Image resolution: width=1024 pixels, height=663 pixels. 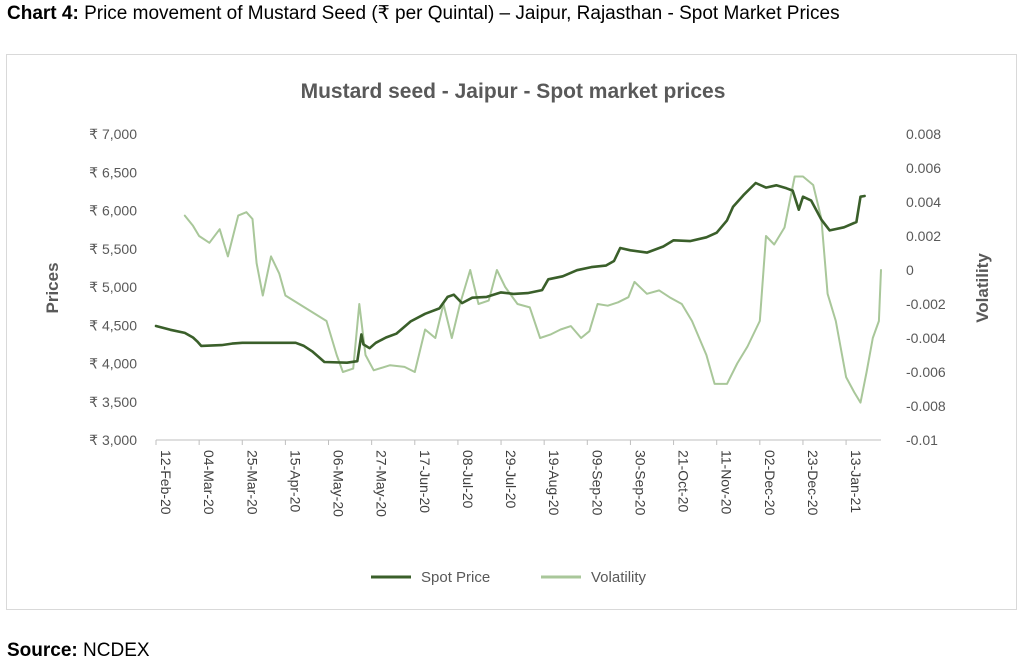 I want to click on y-tick-label: ₹ 5,000, so click(x=113, y=287).